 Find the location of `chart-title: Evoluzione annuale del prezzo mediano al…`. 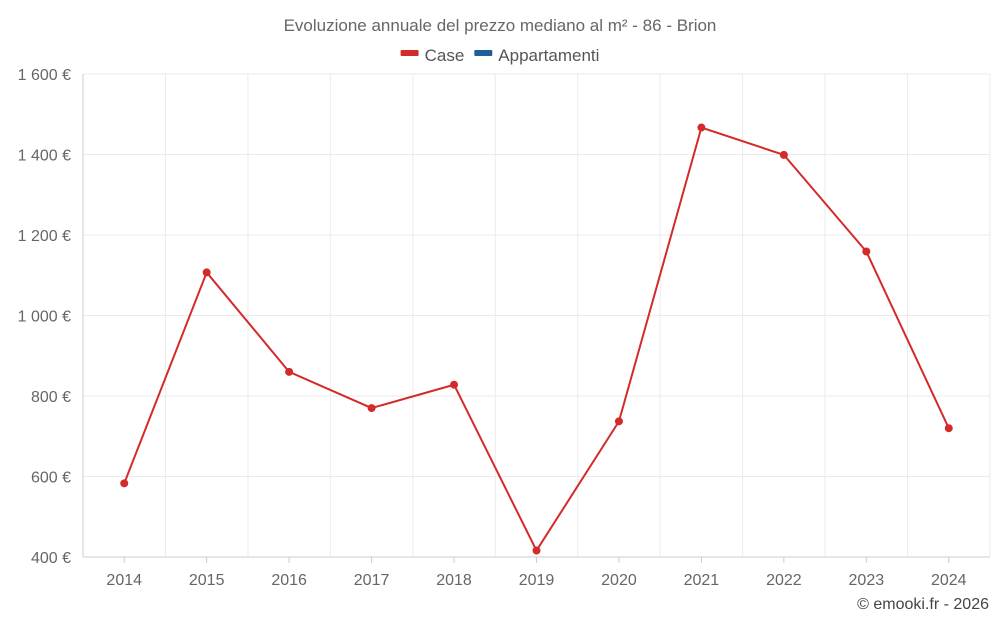

chart-title: Evoluzione annuale del prezzo mediano al… is located at coordinates (500, 25).